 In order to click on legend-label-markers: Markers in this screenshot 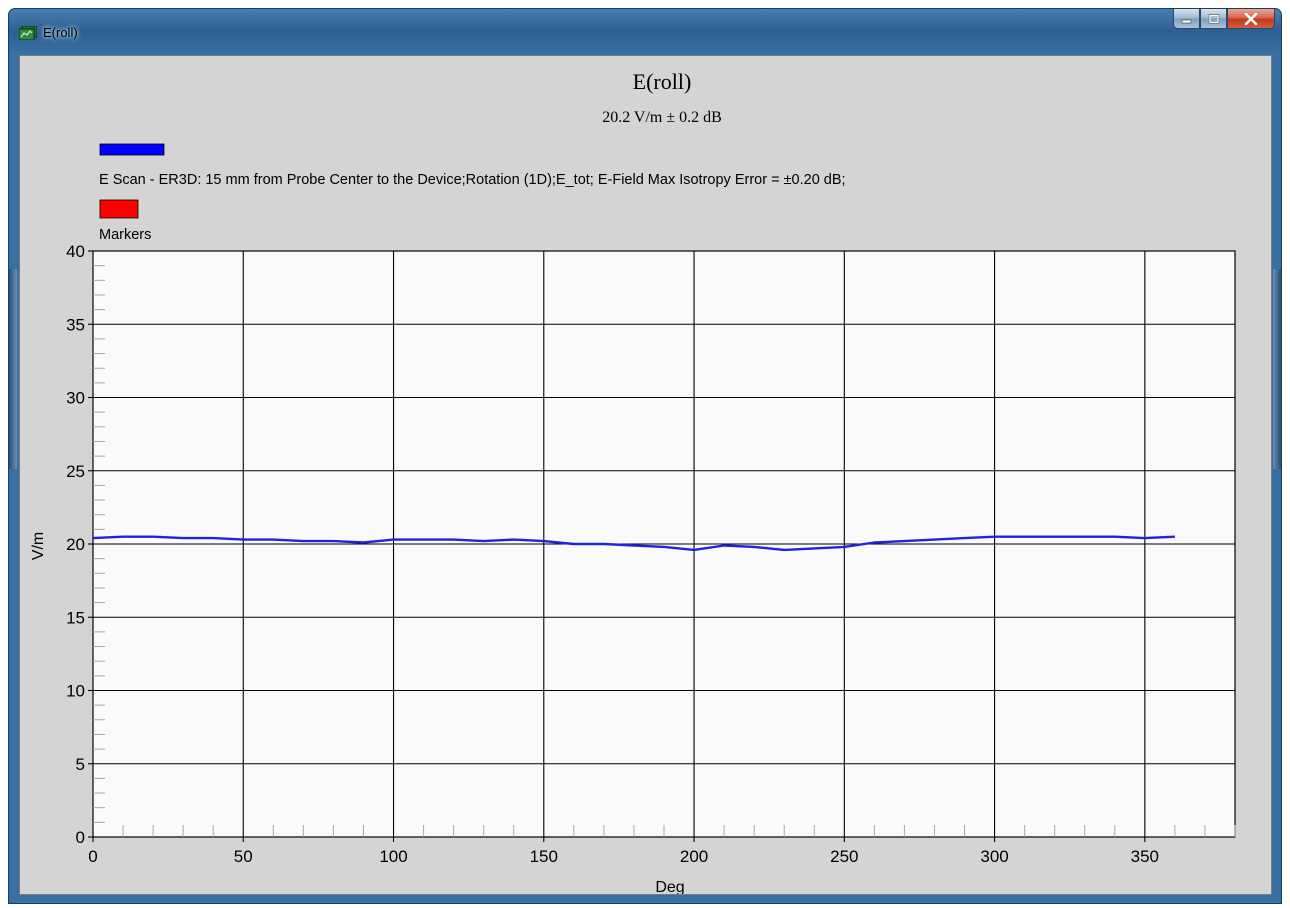, I will do `click(125, 235)`.